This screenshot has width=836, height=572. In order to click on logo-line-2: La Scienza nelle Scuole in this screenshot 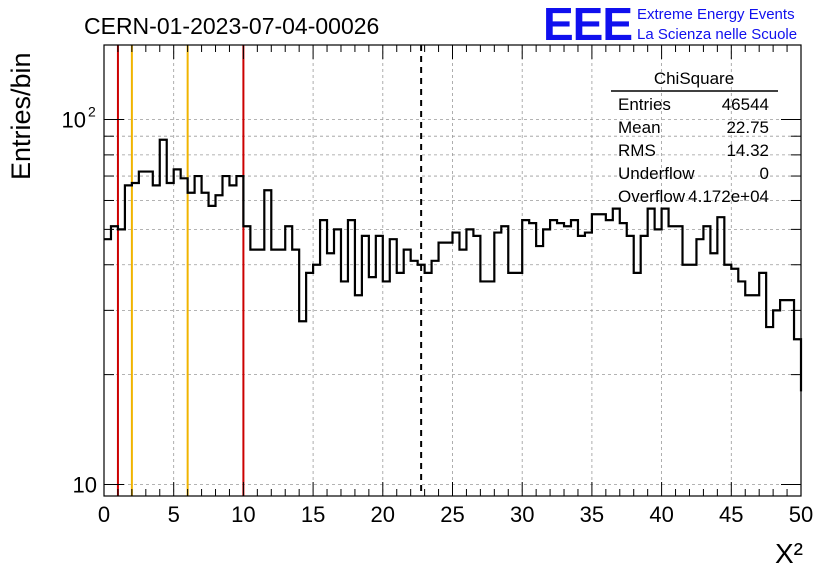, I will do `click(717, 34)`.